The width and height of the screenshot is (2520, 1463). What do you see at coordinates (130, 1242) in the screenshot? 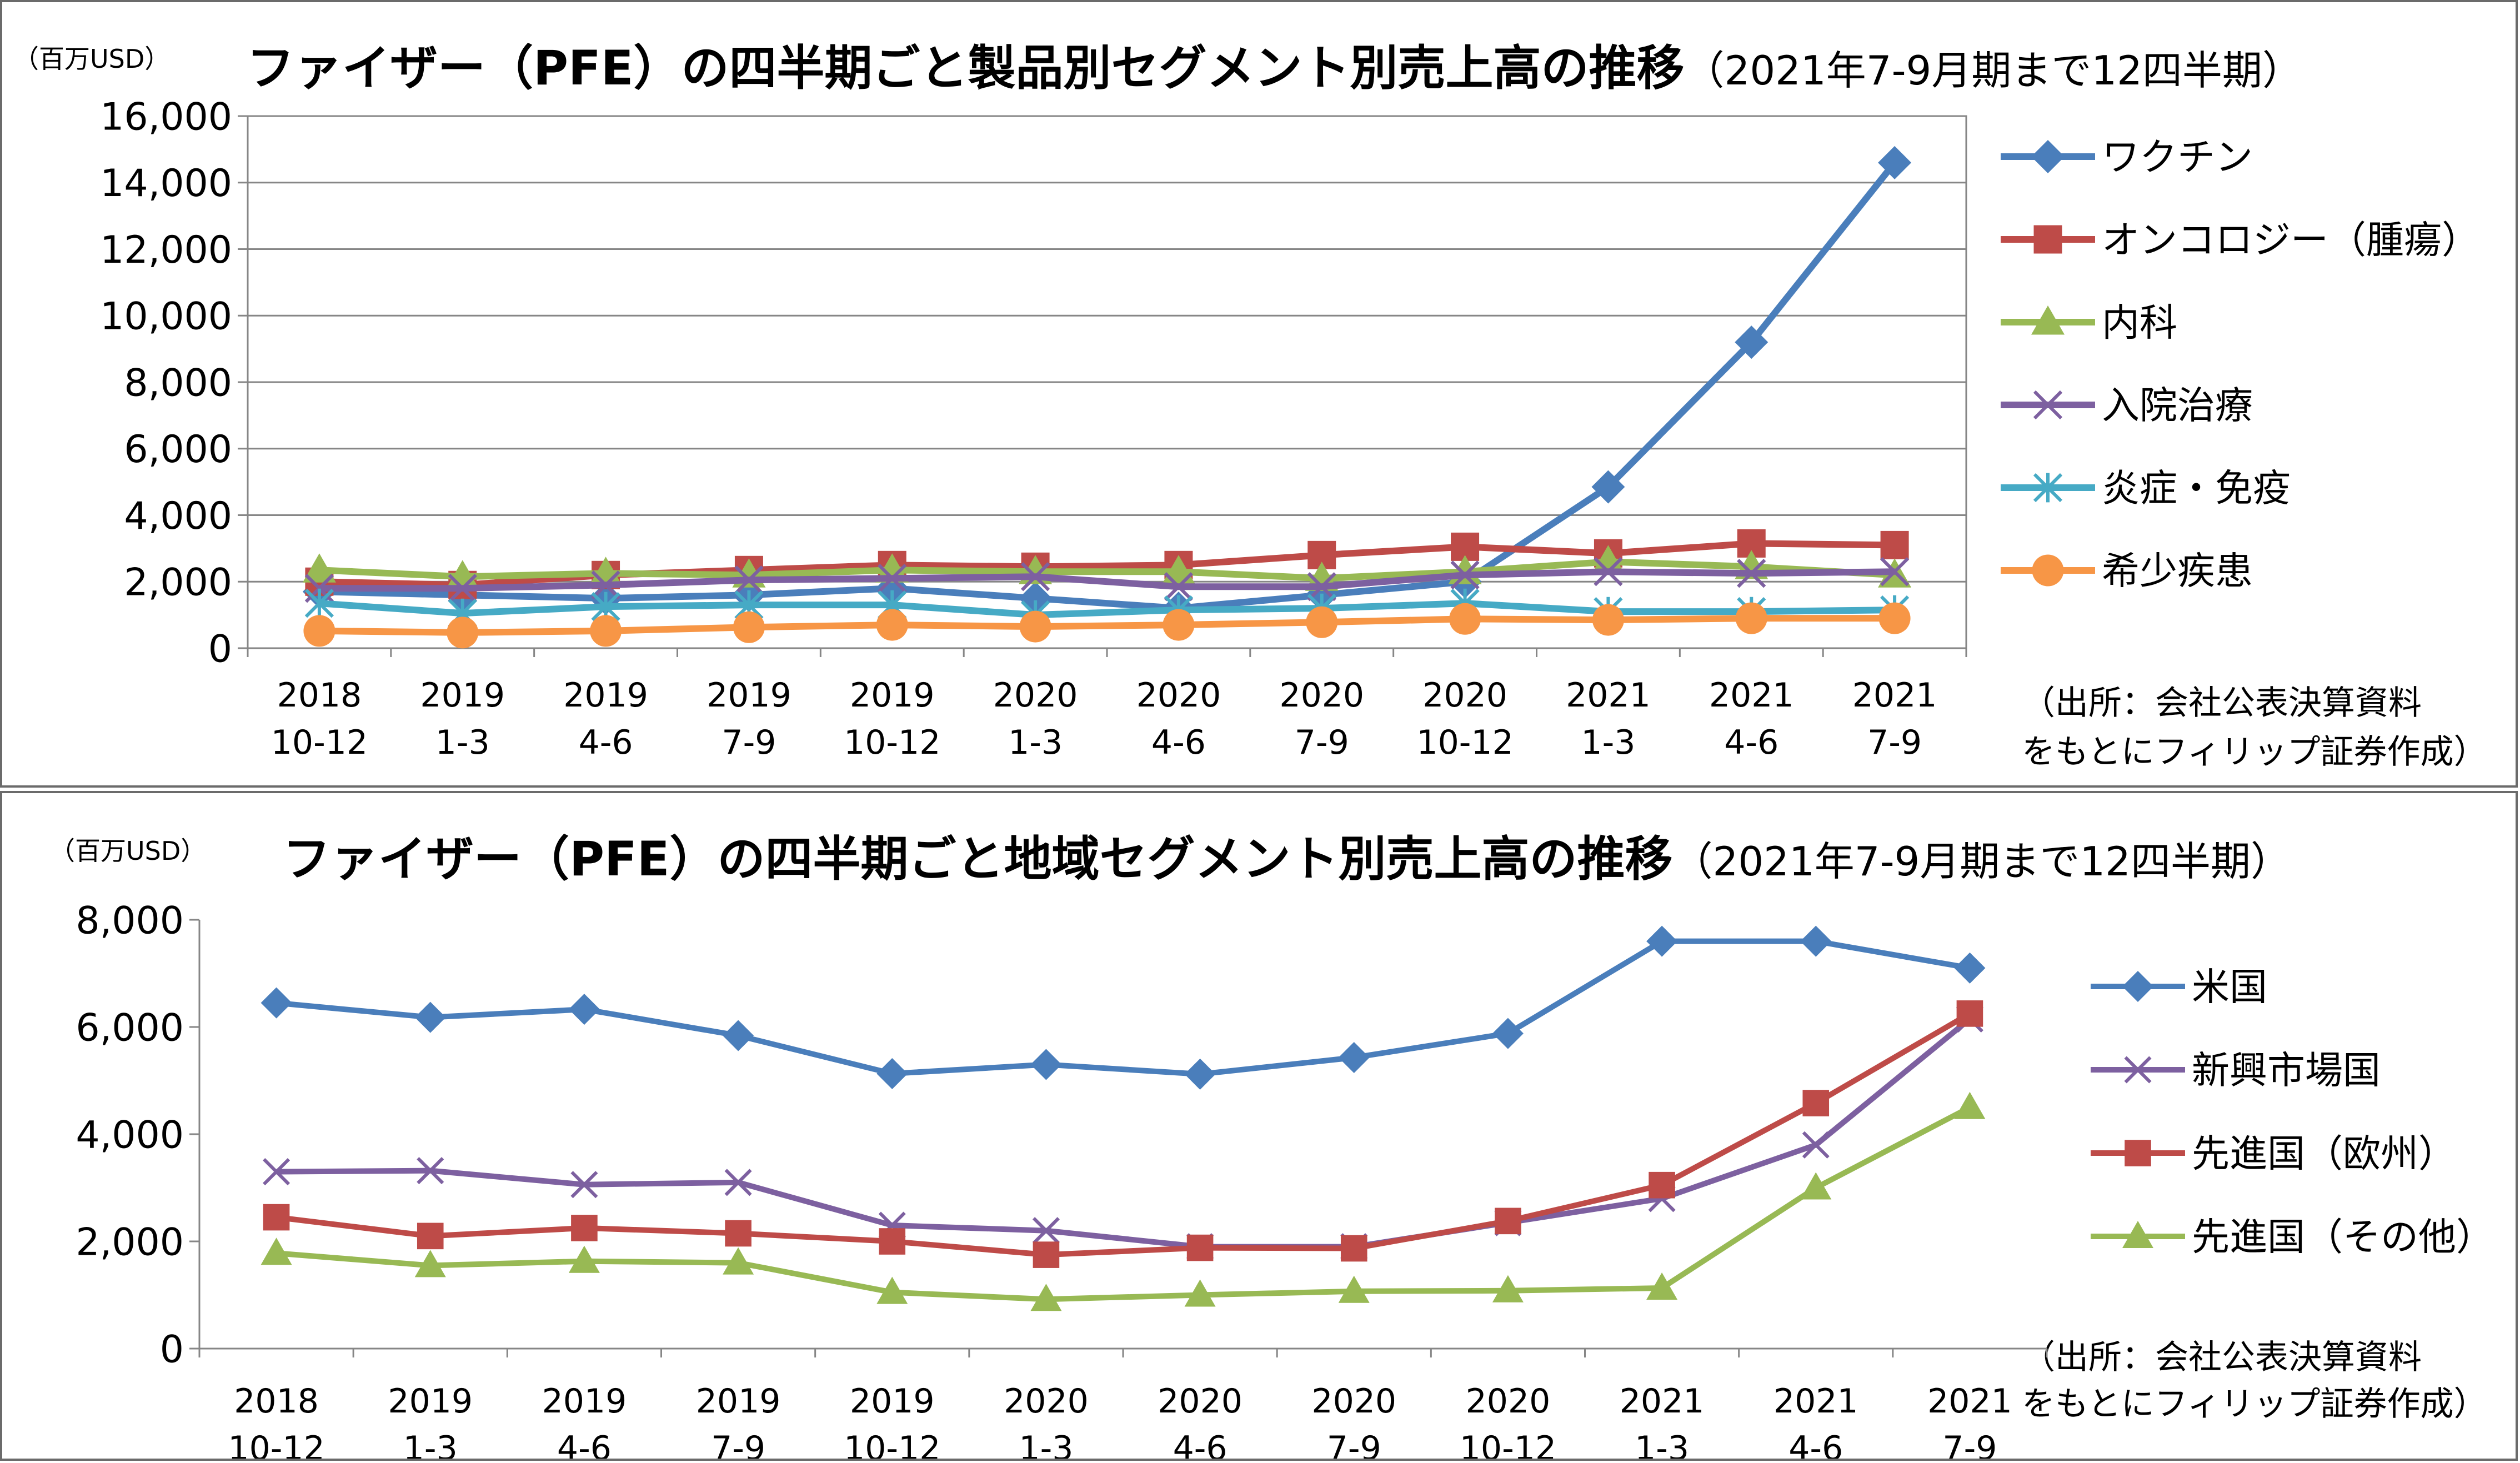
I see `y-tick-label: 2,000` at bounding box center [130, 1242].